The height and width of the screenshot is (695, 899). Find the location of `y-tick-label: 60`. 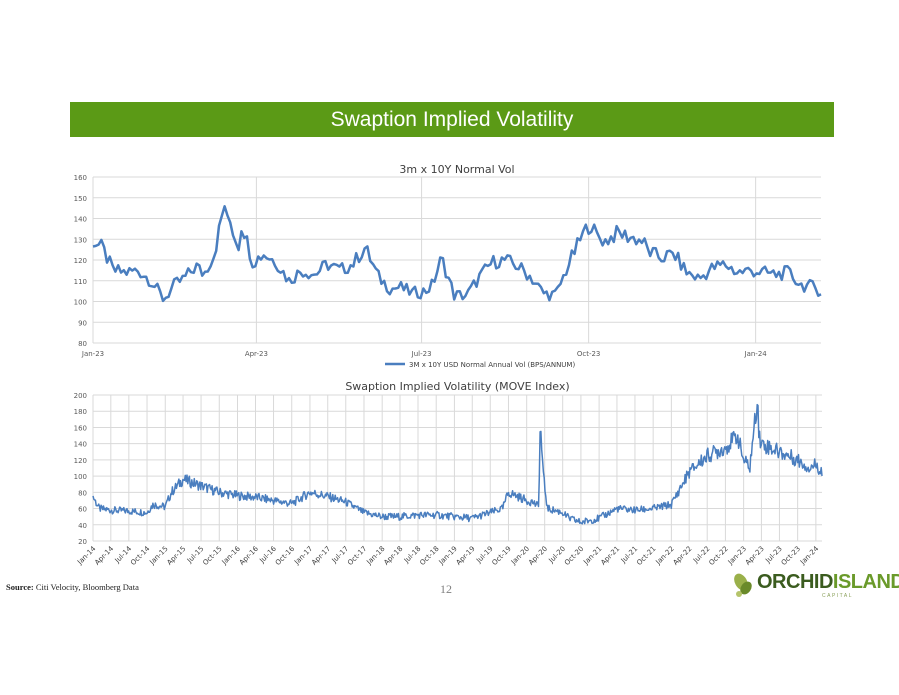

y-tick-label: 60 is located at coordinates (82, 510).